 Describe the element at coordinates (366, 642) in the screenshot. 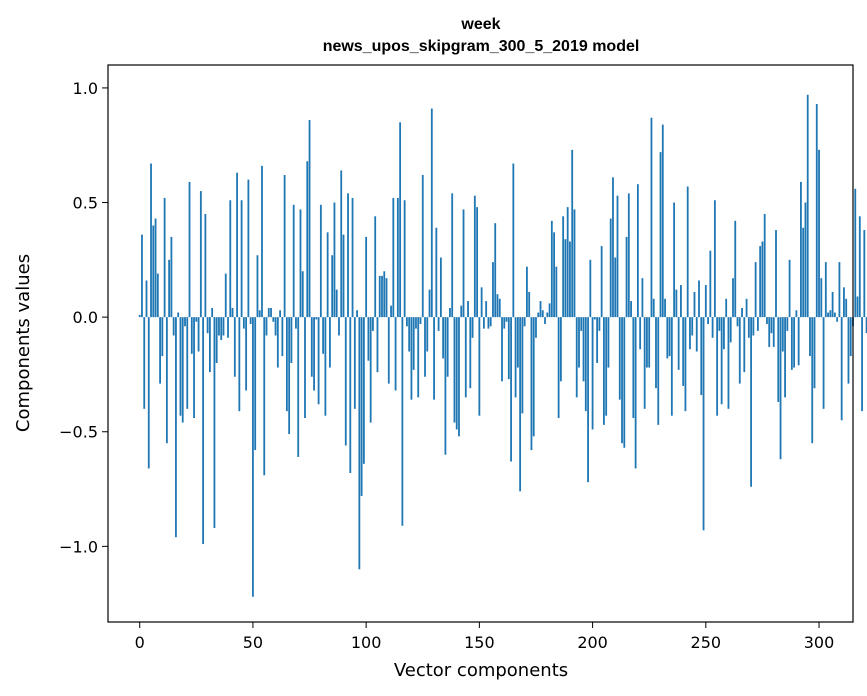

I see `x-tick-label: 100` at that location.